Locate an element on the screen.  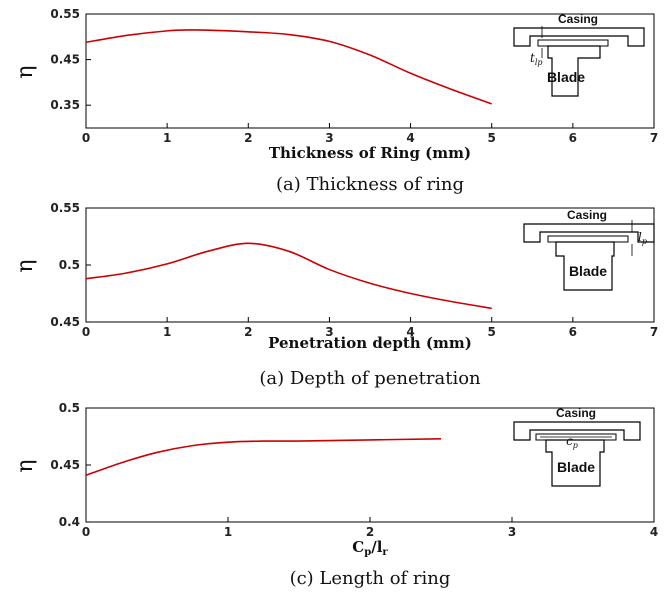
y-axis-label-1: η is located at coordinates (25, 71).